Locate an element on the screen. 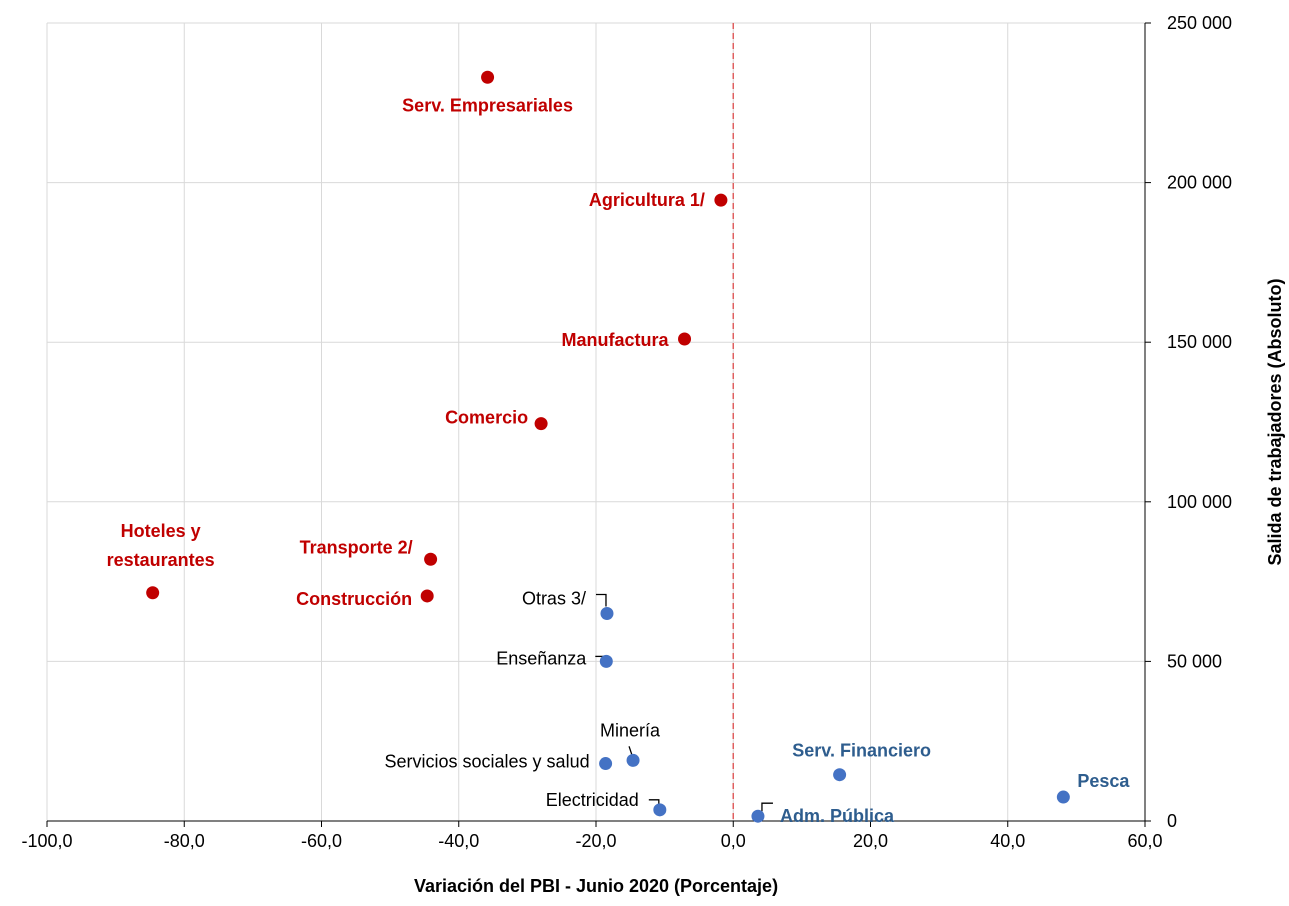  point-label: Minería is located at coordinates (630, 730).